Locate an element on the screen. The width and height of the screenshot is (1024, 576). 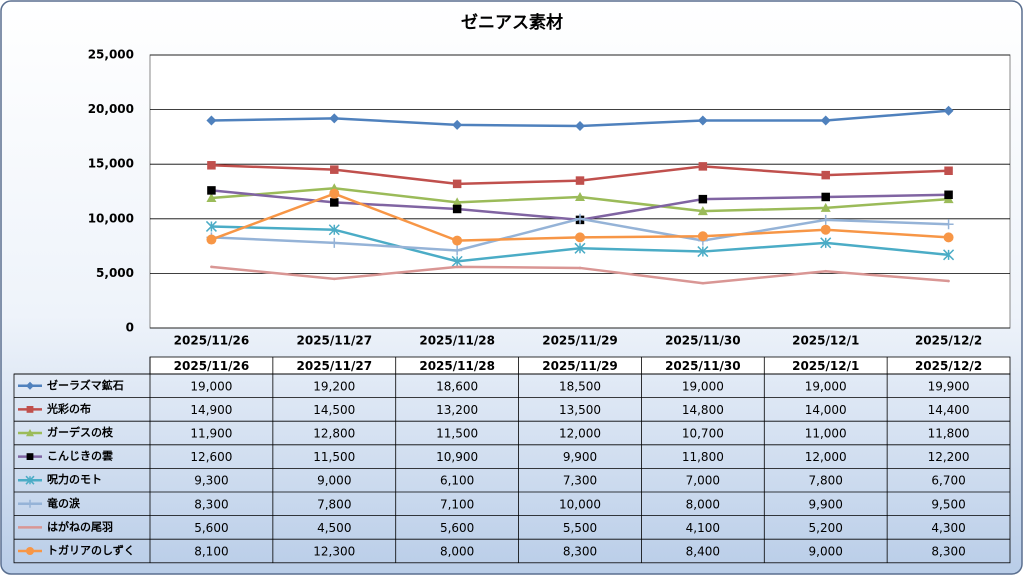
table-cell: 9,900 is located at coordinates (580, 457).